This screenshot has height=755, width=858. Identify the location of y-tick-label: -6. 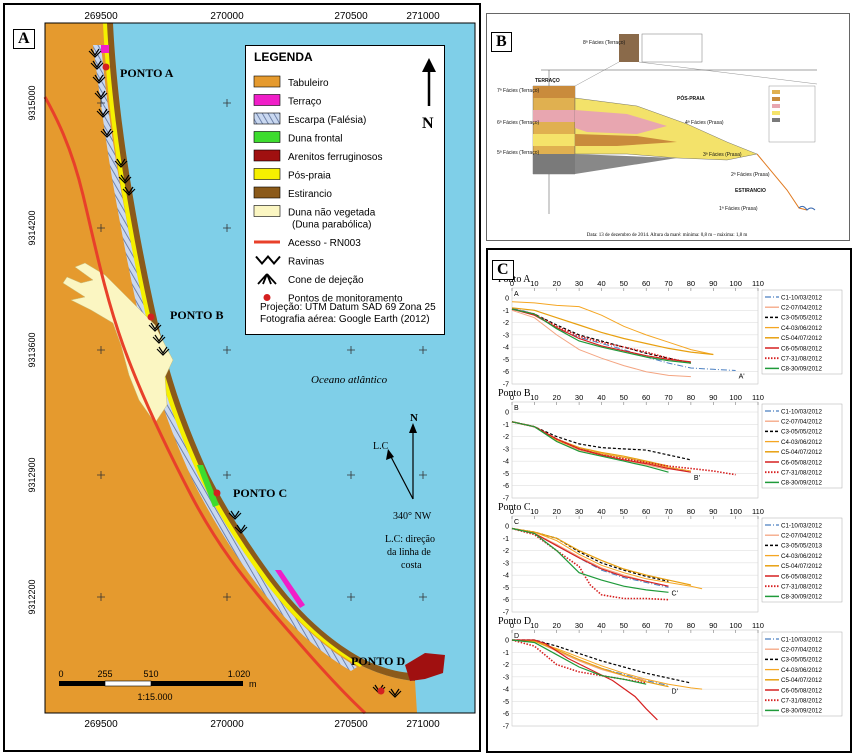
(506, 486).